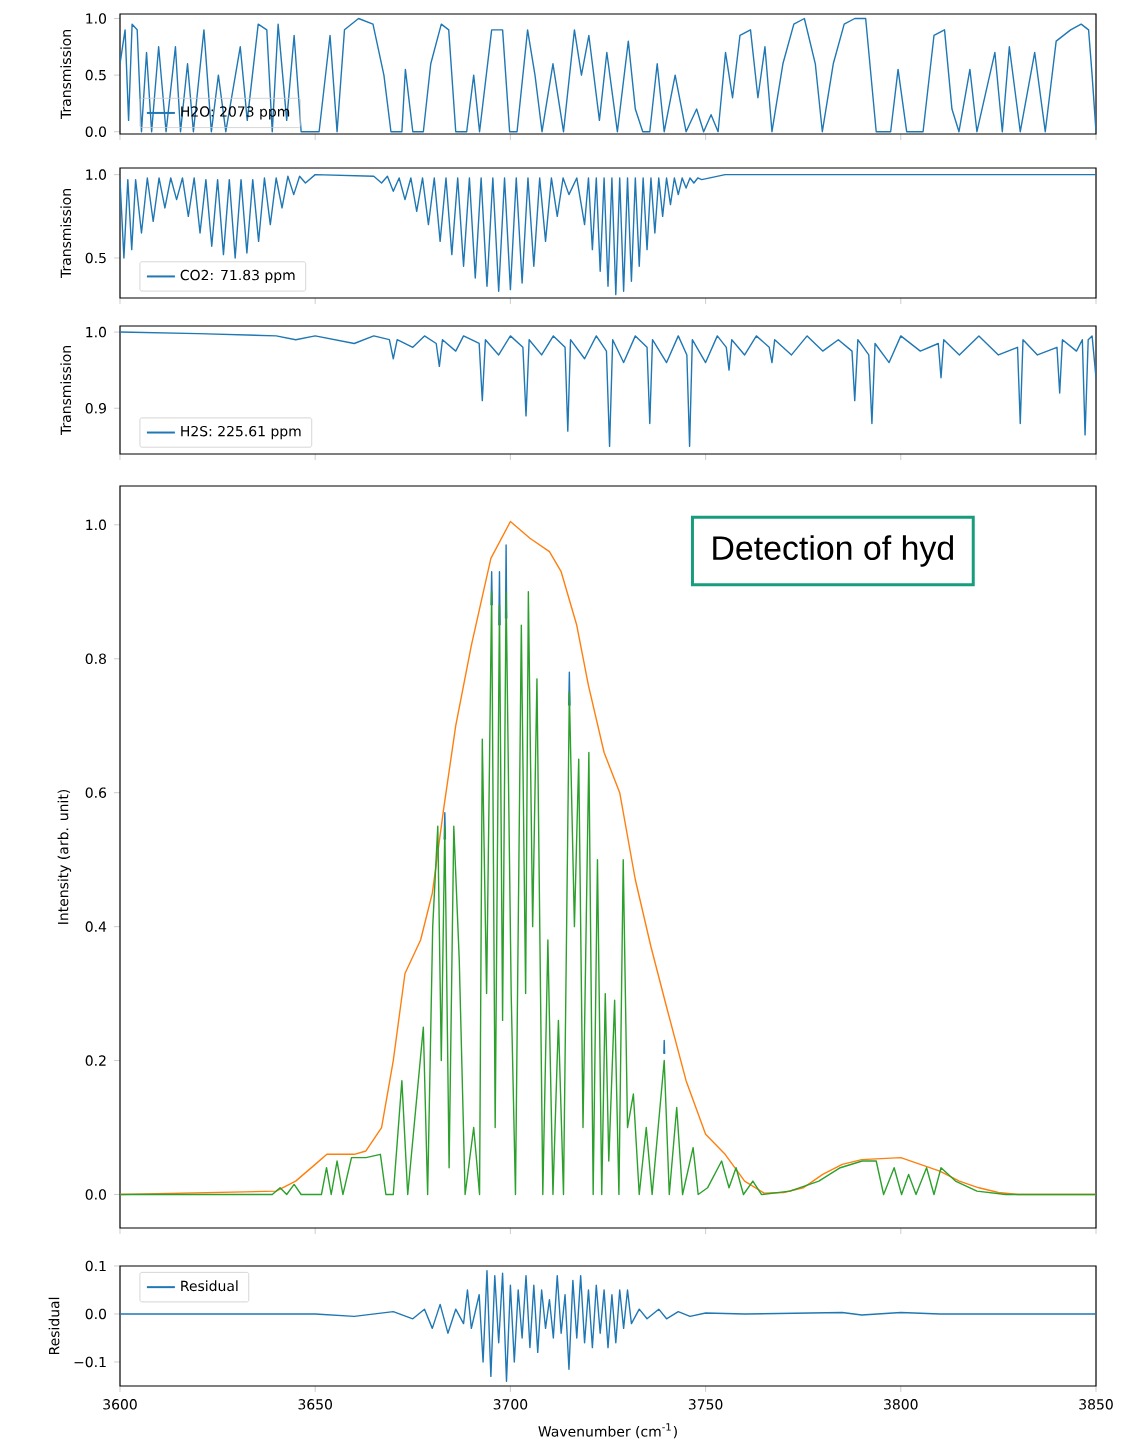 Image resolution: width=1128 pixels, height=1448 pixels. What do you see at coordinates (833, 551) in the screenshot?
I see `annotation: Detection of hyd` at bounding box center [833, 551].